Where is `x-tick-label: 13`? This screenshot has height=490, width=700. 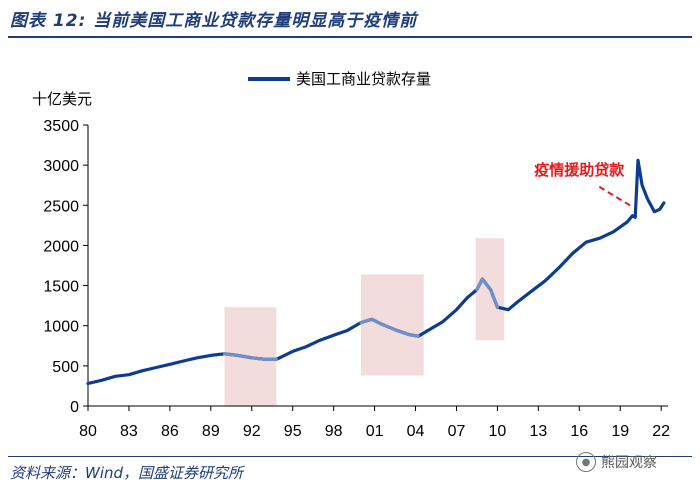 x-tick-label: 13 is located at coordinates (538, 431).